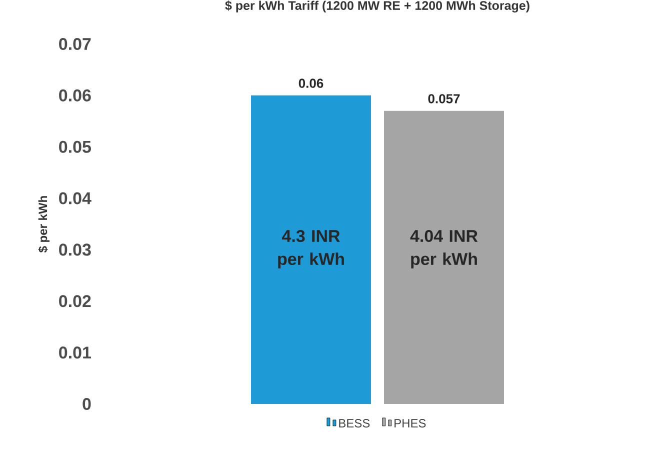 The height and width of the screenshot is (469, 672). Describe the element at coordinates (75, 352) in the screenshot. I see `y-tick-label: 0.01` at that location.